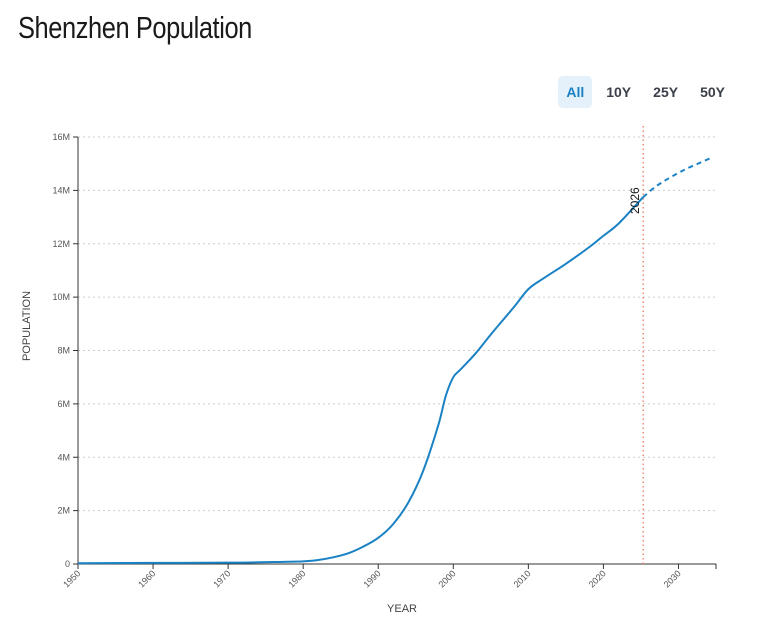  I want to click on range-50y-button: 50Y, so click(712, 92).